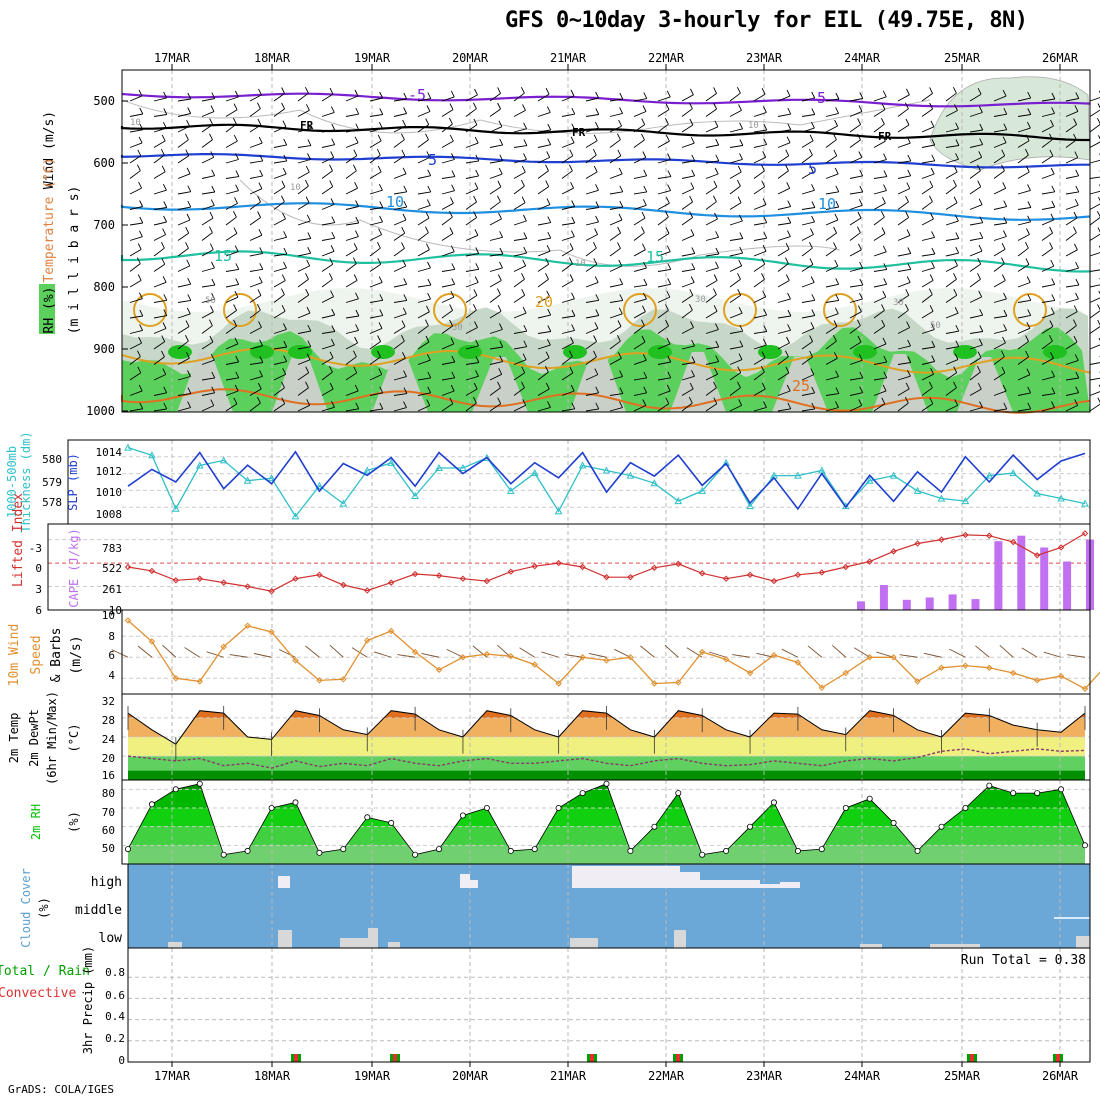  I want to click on temp2m-axis-label: (6hr Min/Max), so click(52, 738).